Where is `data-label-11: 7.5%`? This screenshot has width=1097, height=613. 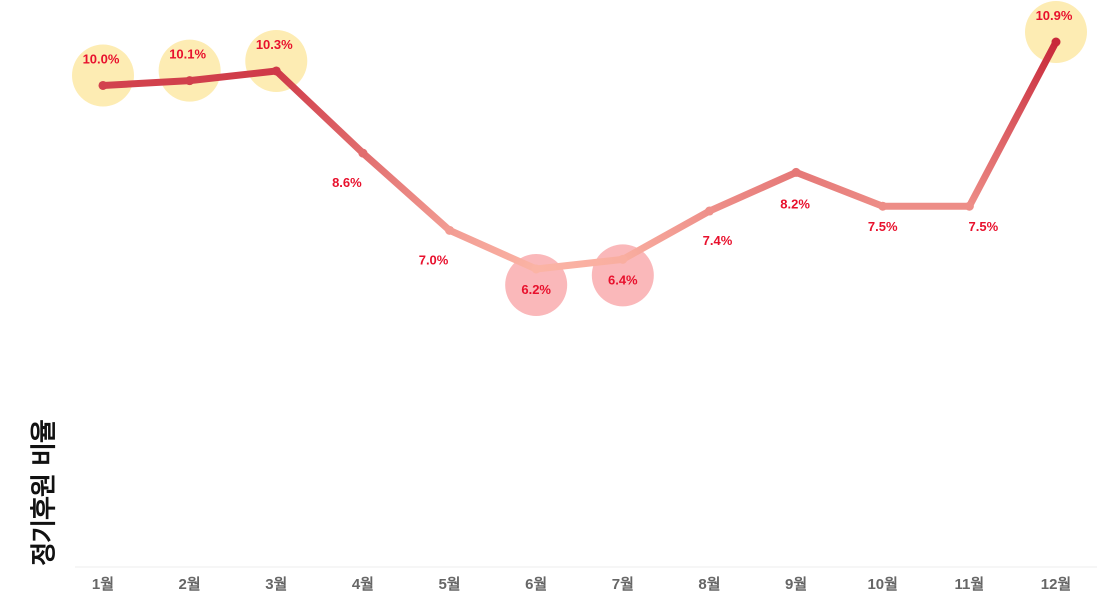
data-label-11: 7.5% is located at coordinates (984, 226).